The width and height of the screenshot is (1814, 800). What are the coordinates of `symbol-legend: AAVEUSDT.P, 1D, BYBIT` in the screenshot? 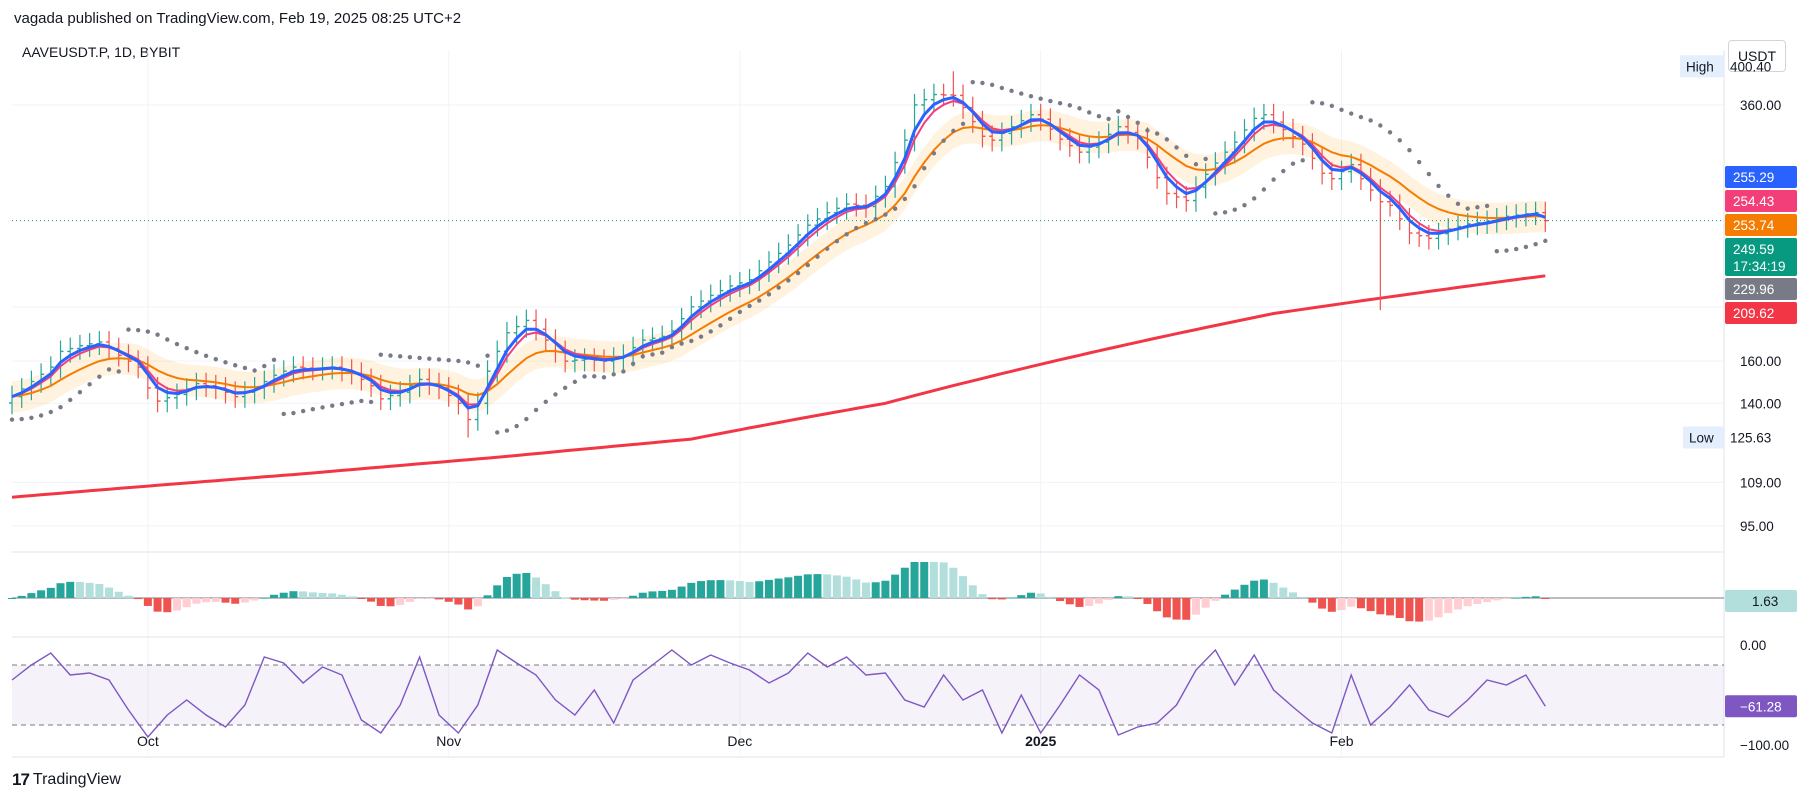 It's located at (101, 52).